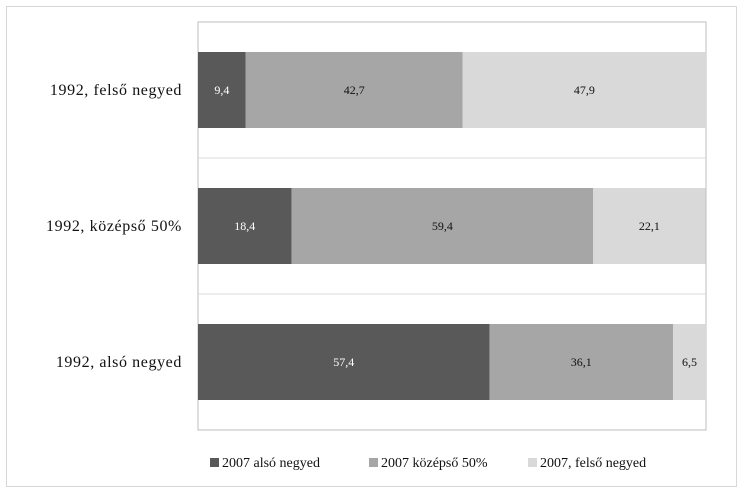  I want to click on data-label: 47,9, so click(584, 90).